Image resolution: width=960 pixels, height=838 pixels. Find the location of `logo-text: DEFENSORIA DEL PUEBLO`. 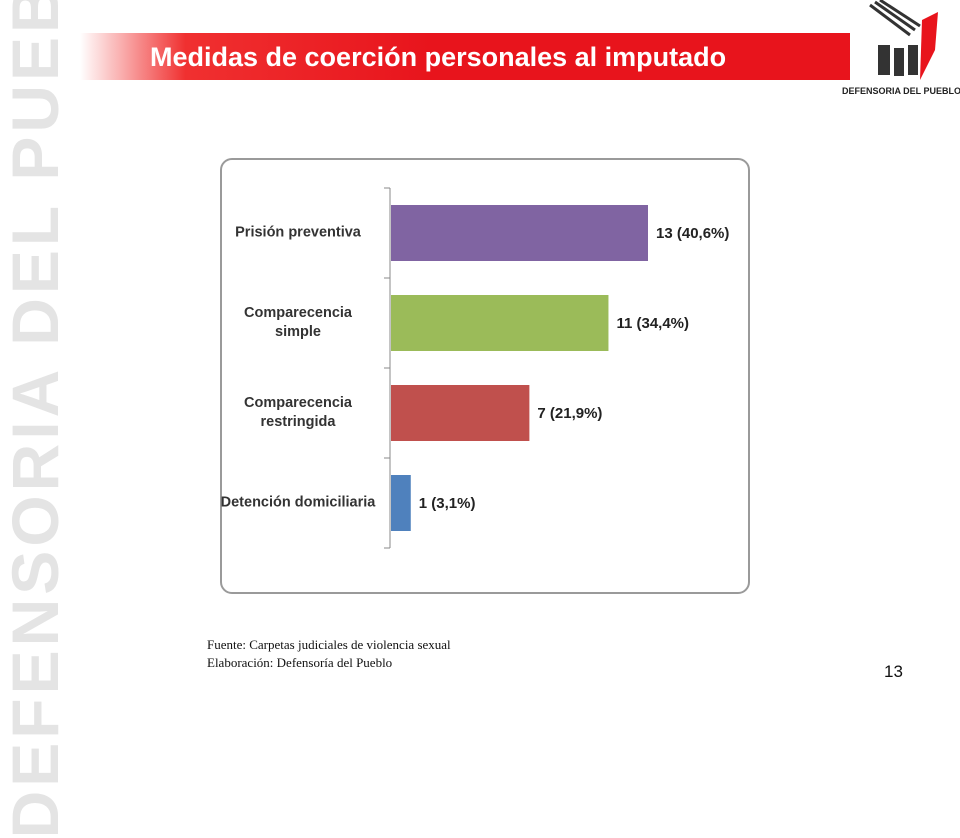

logo-text: DEFENSORIA DEL PUEBLO is located at coordinates (901, 91).